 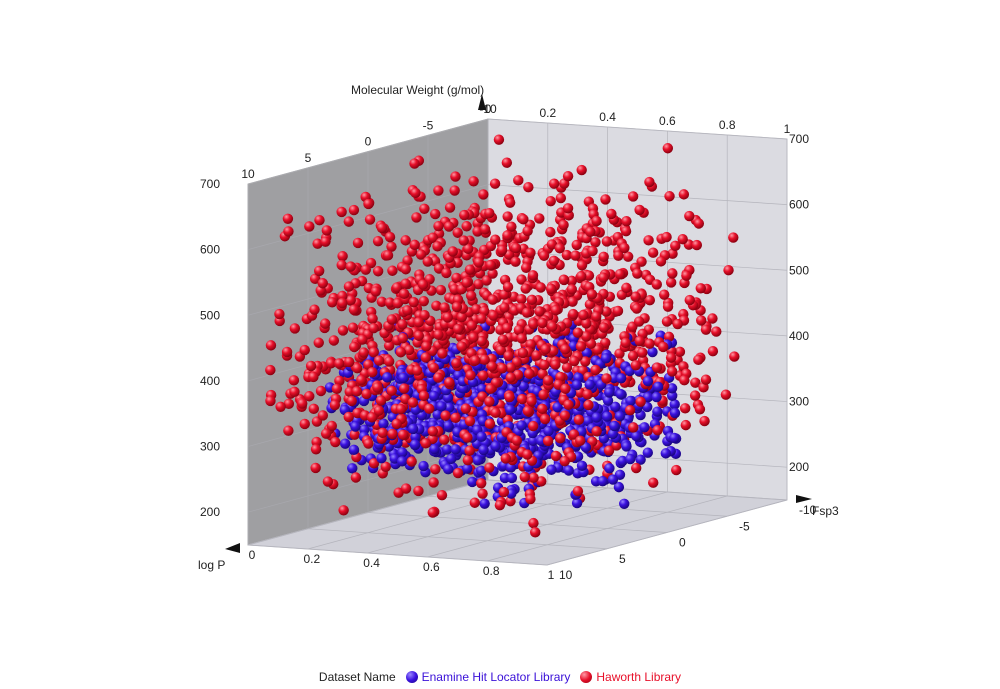 I want to click on legend-swatch-haworth, so click(x=586, y=677).